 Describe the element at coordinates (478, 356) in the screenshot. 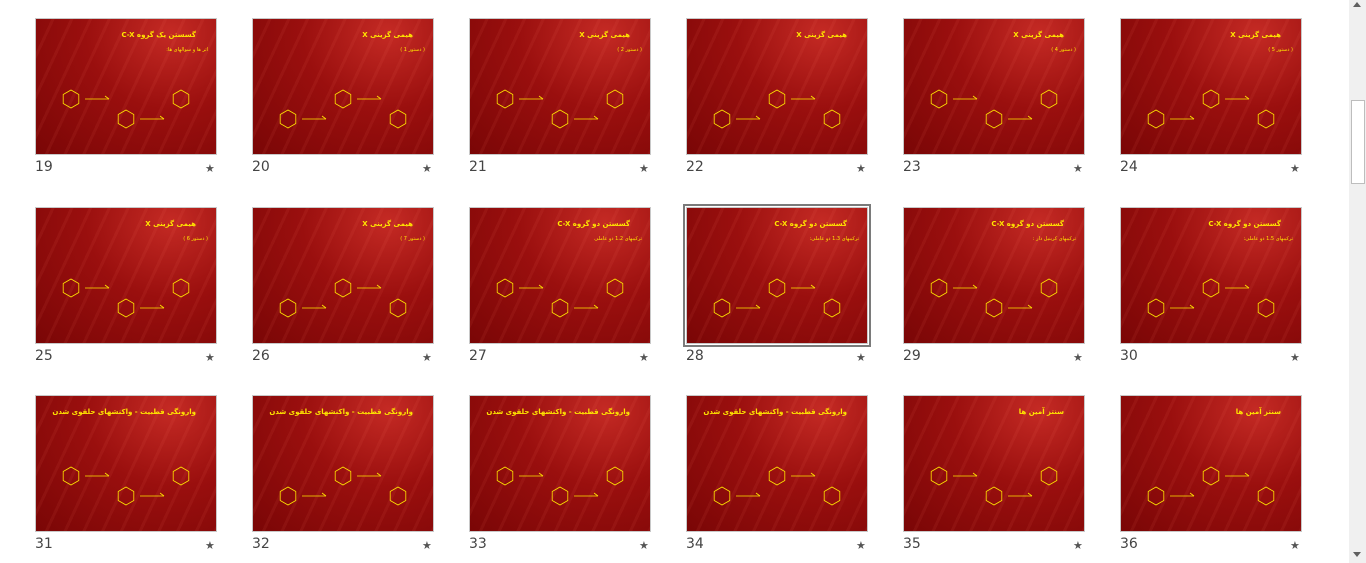

I see `slide-number: 27` at that location.